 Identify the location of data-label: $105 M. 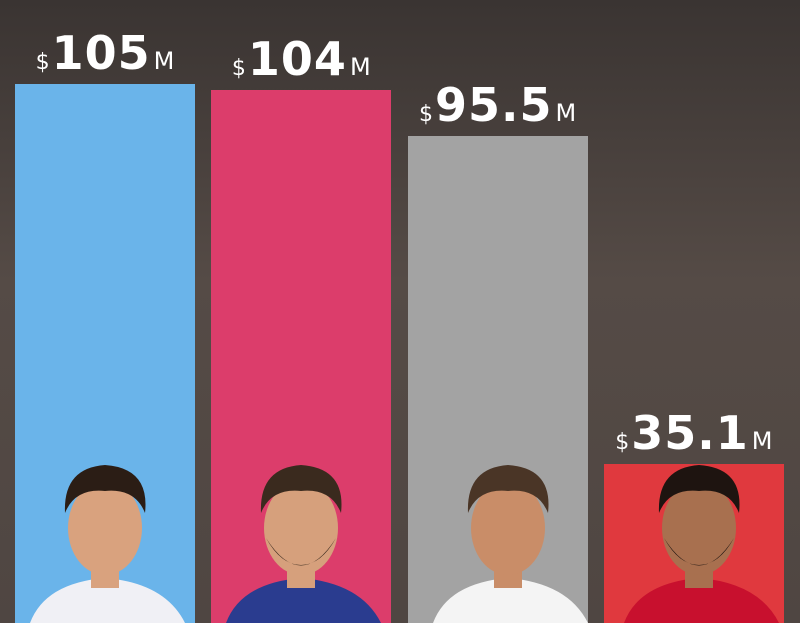
(105, 53).